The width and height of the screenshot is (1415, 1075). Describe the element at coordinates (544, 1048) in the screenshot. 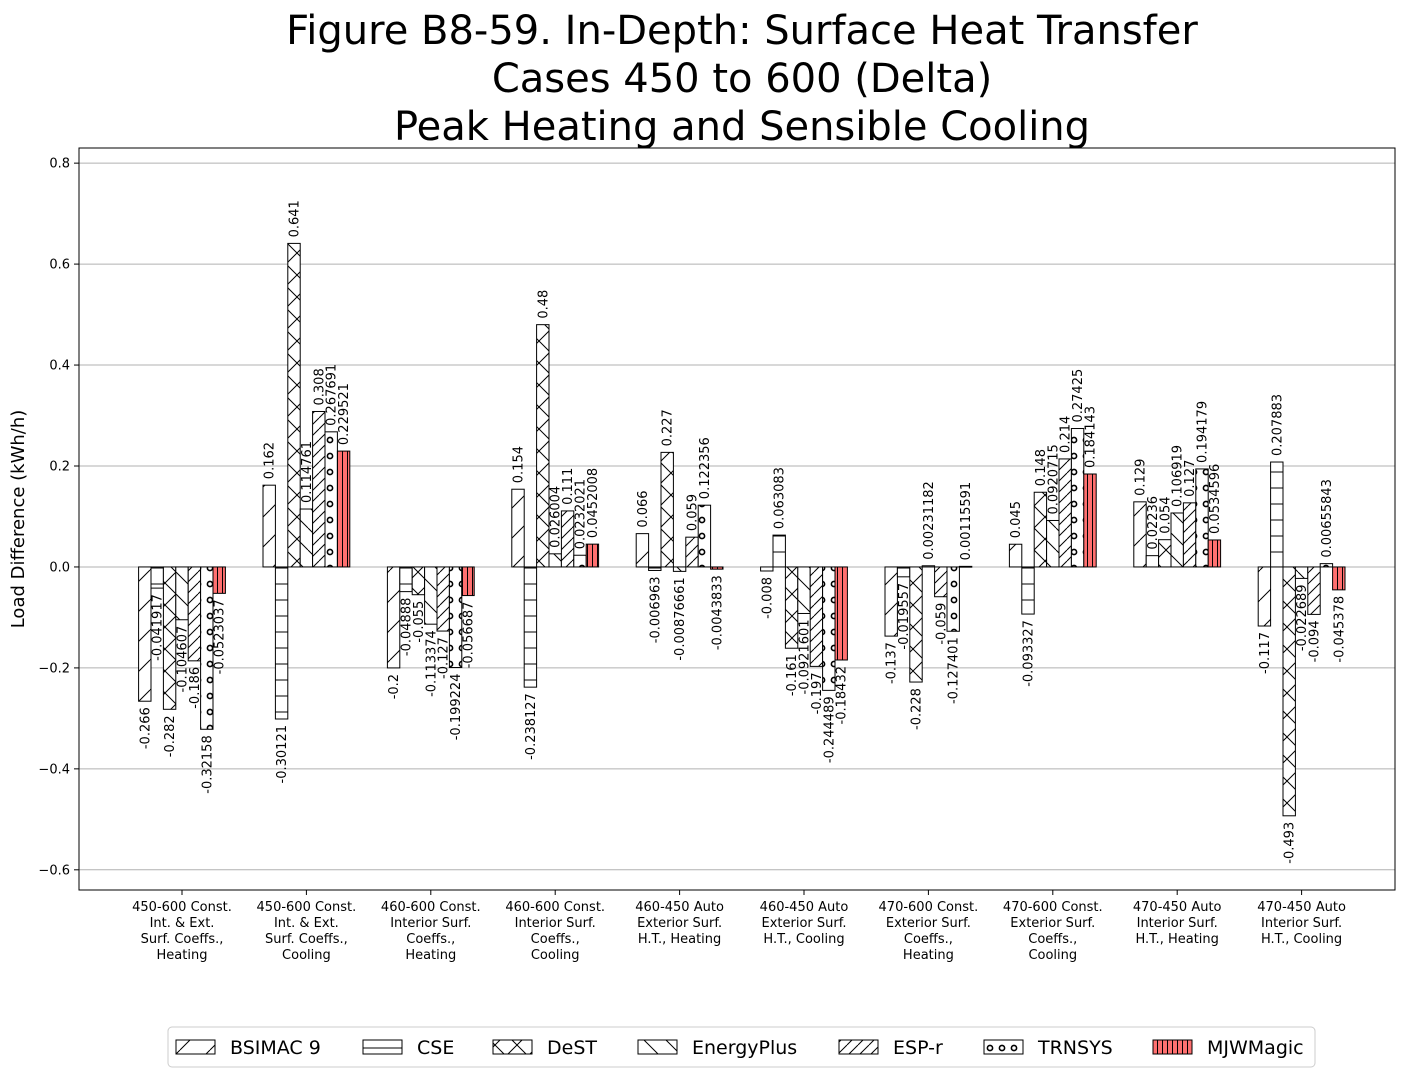

I see `legend-entry: DeST` at that location.